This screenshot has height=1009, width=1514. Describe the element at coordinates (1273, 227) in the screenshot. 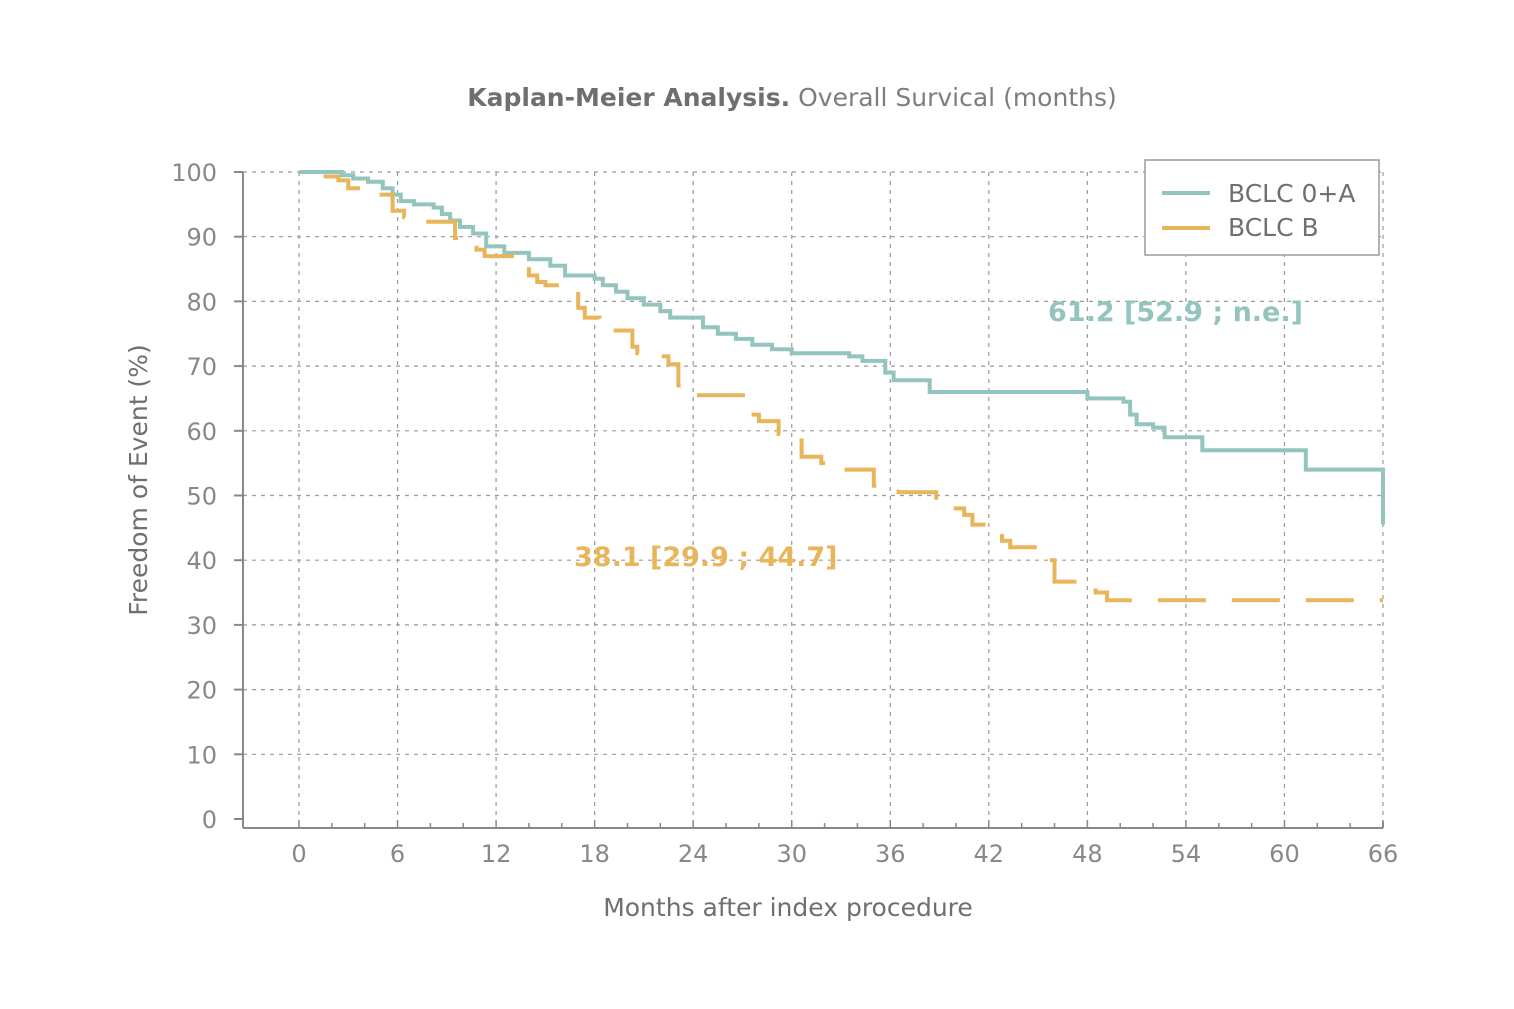

I see `legend-label-bclc-b: BCLC B` at that location.